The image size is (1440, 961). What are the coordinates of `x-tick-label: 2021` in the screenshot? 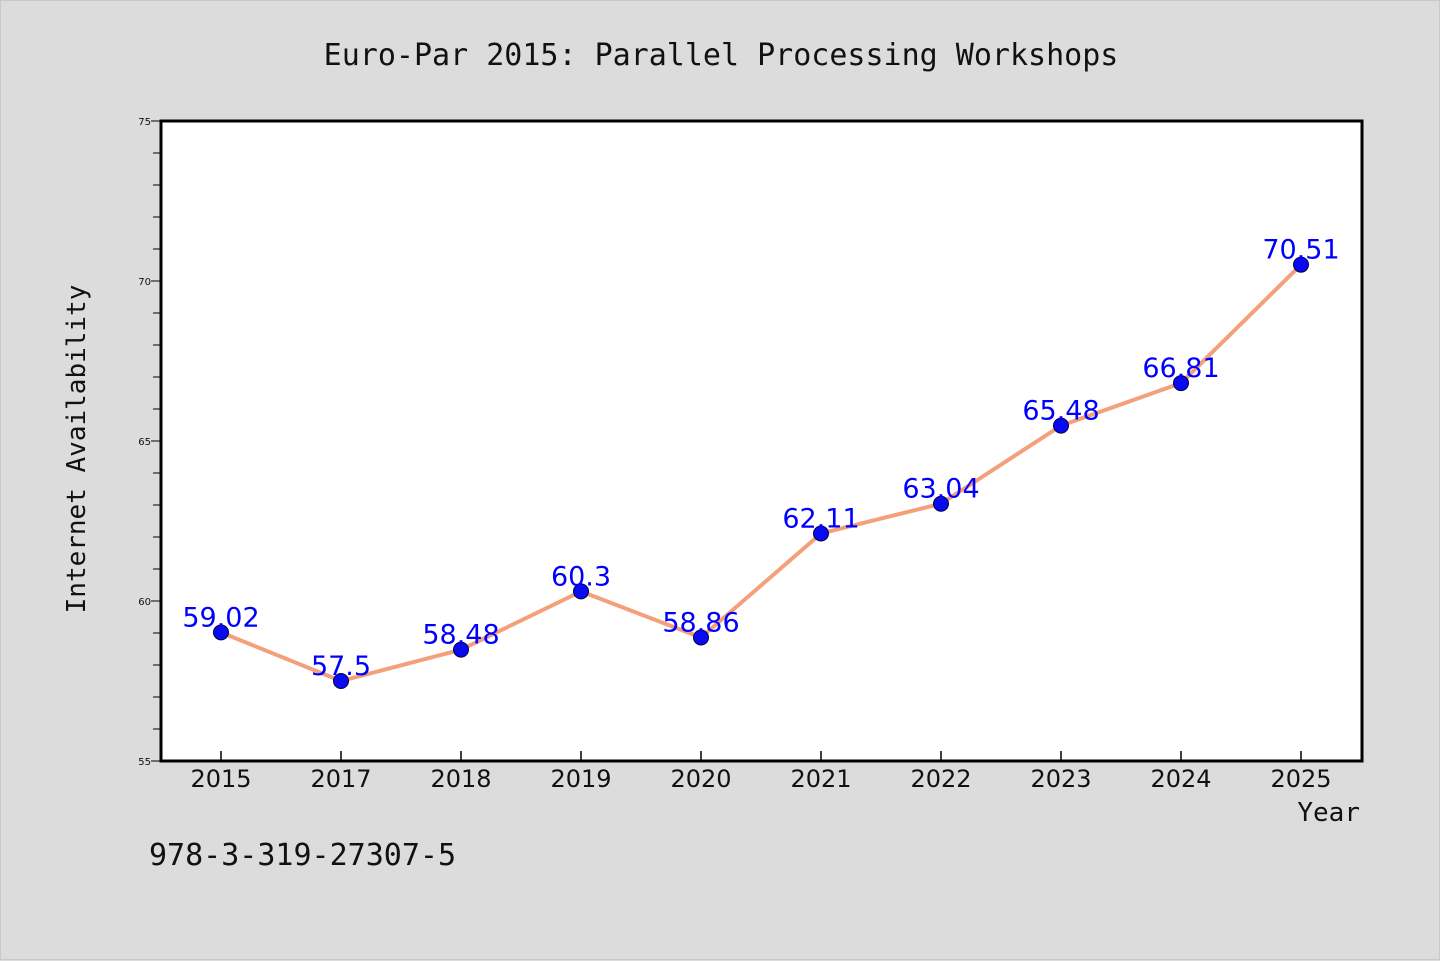 It's located at (820, 779).